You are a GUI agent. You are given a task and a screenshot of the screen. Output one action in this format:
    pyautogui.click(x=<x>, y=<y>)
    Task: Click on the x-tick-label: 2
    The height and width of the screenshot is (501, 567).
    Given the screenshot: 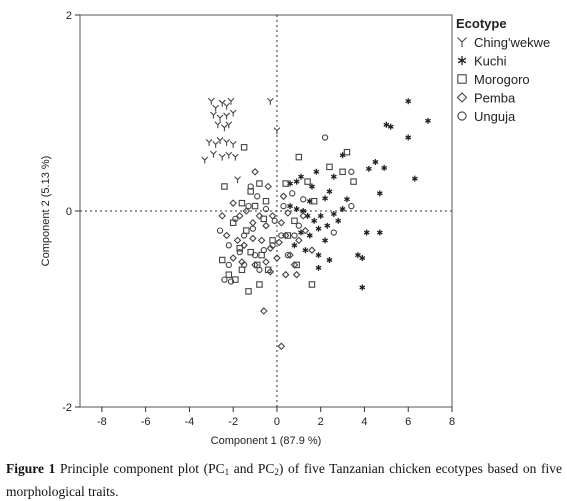 What is the action you would take?
    pyautogui.click(x=321, y=422)
    